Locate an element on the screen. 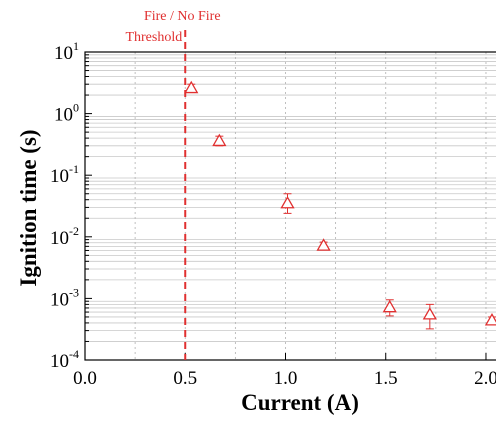  x-tick-labels: 0.0 0.5 1.0 1.5 2.0 is located at coordinates (284, 378).